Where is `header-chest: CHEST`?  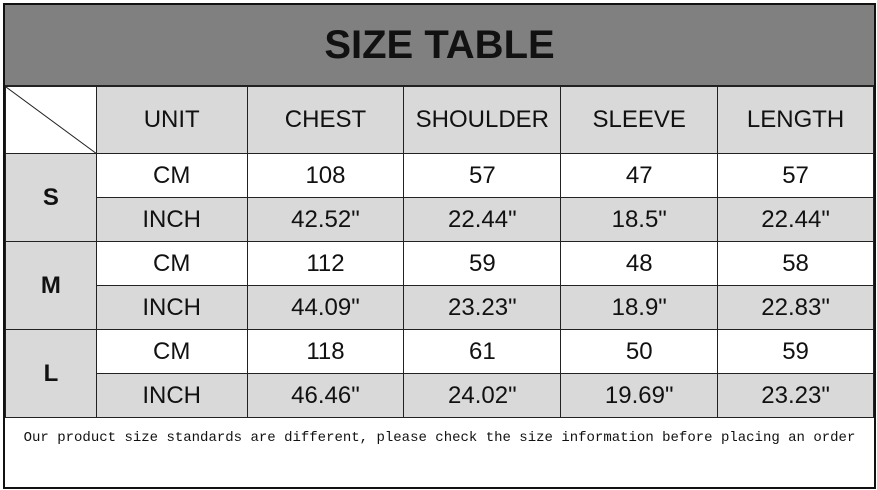
header-chest: CHEST is located at coordinates (325, 120).